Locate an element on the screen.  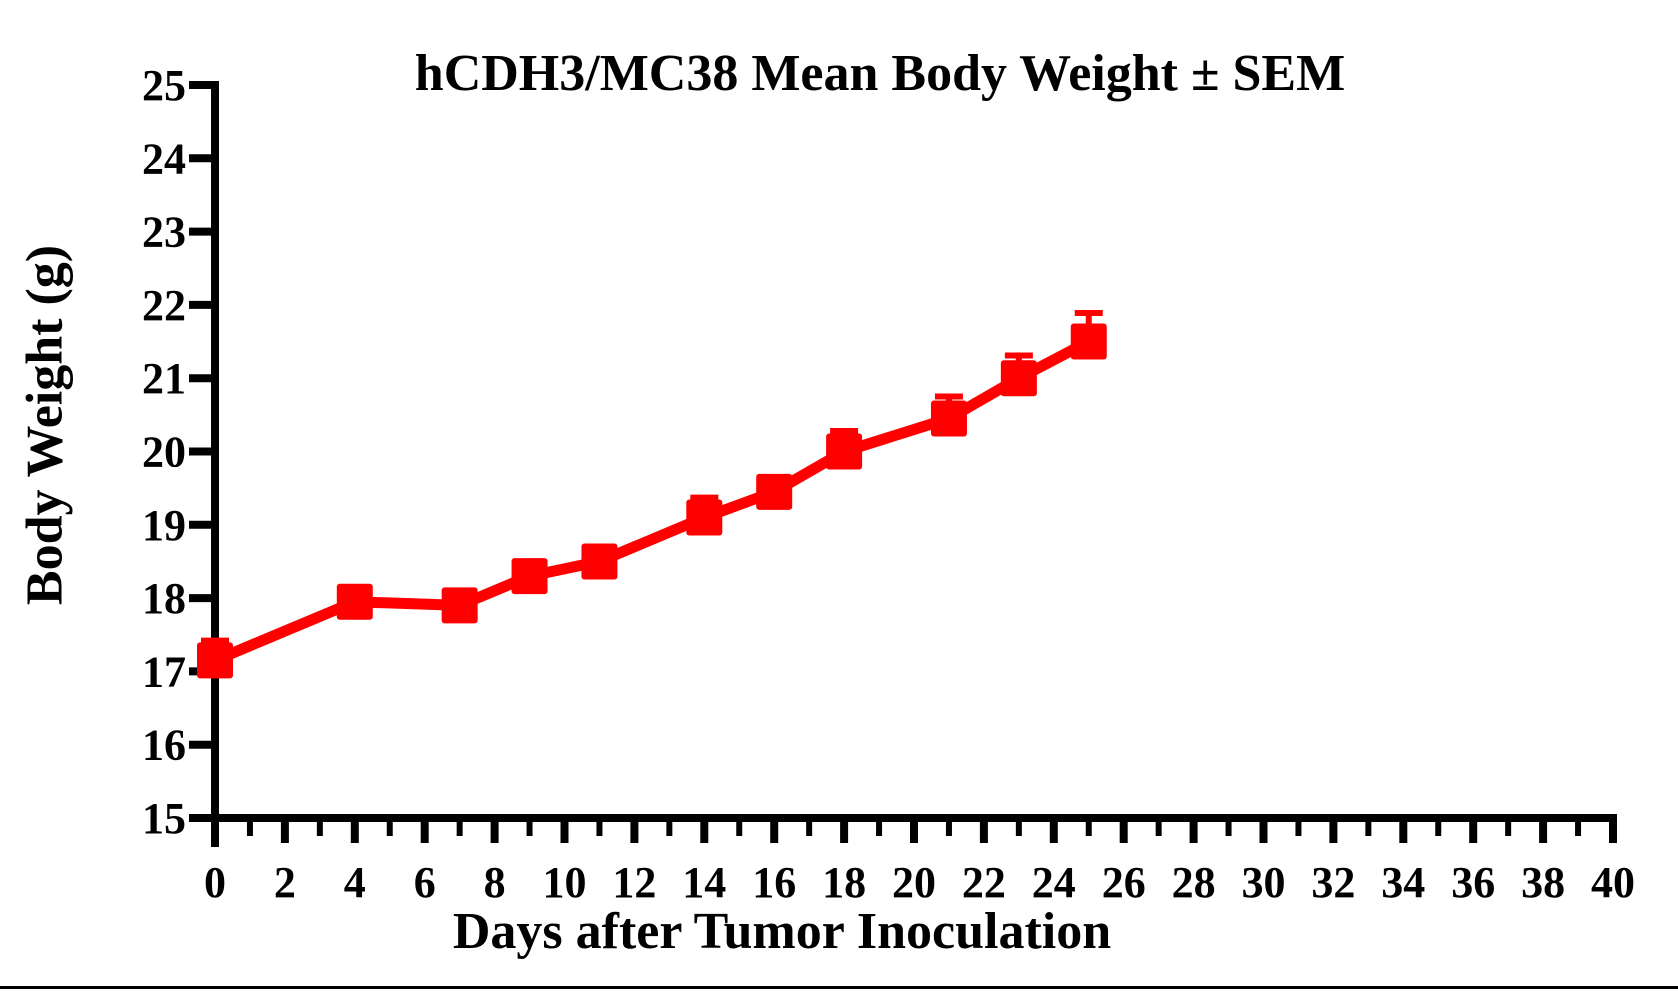
y-tick-label: 19 is located at coordinates (164, 525).